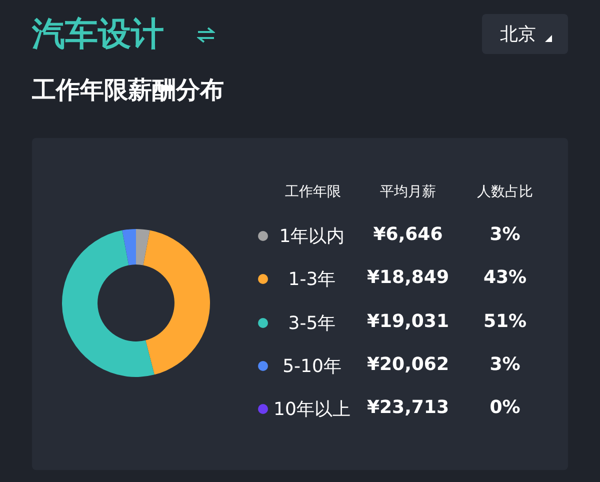 This screenshot has width=600, height=482. Describe the element at coordinates (408, 321) in the screenshot. I see `text: ¥19,031` at that location.